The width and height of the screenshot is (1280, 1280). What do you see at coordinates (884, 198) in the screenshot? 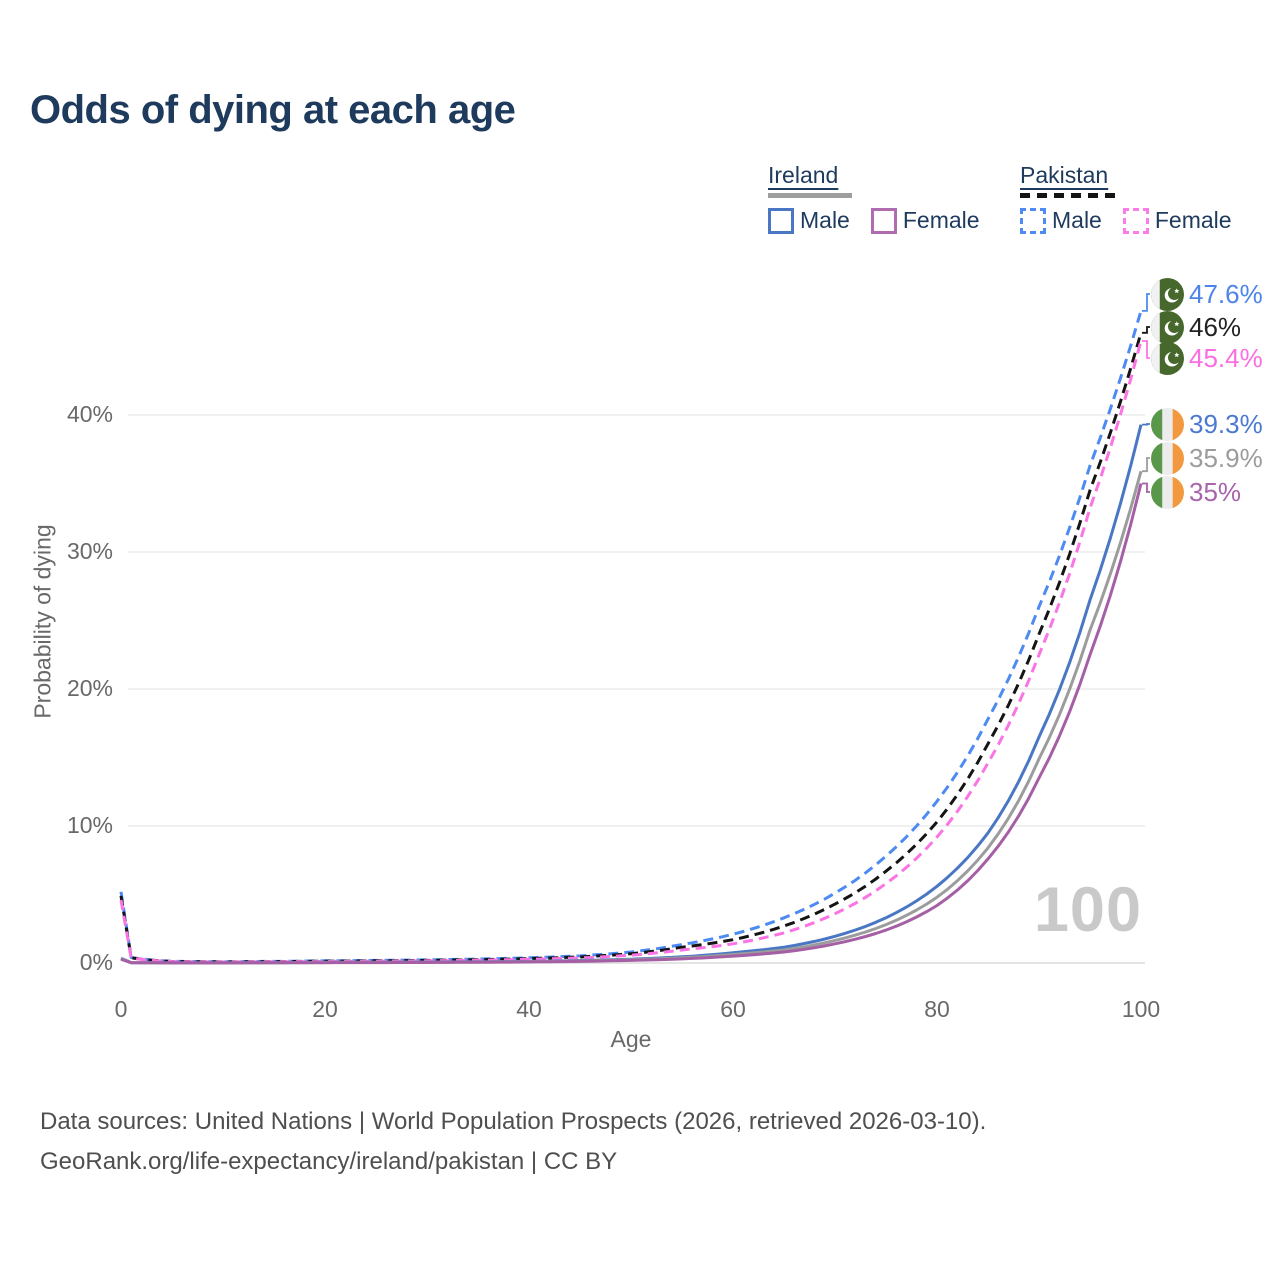
I see `legend-group-ireland: Ireland Male Female` at bounding box center [884, 198].